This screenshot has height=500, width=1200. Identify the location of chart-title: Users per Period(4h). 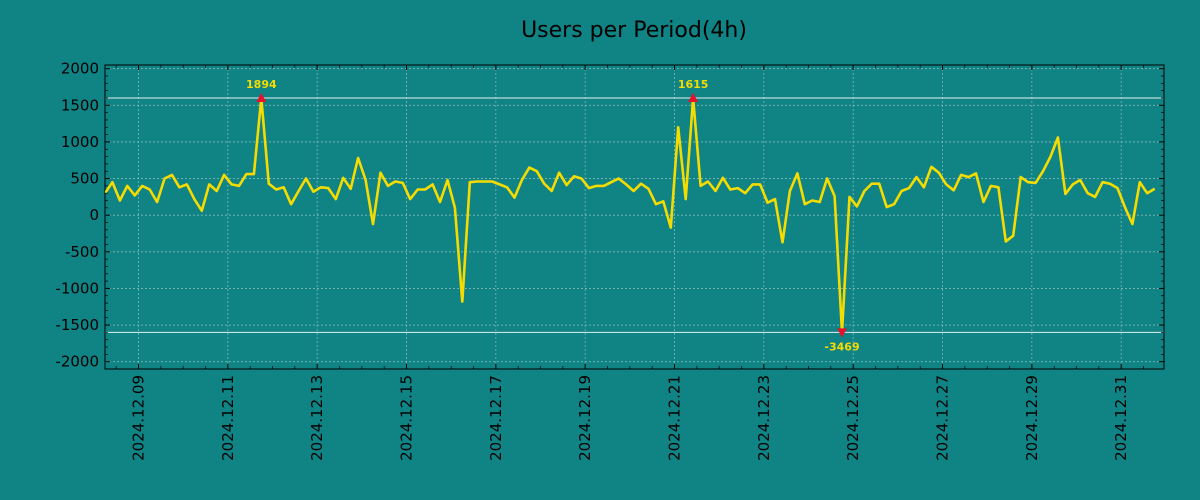
(634, 30).